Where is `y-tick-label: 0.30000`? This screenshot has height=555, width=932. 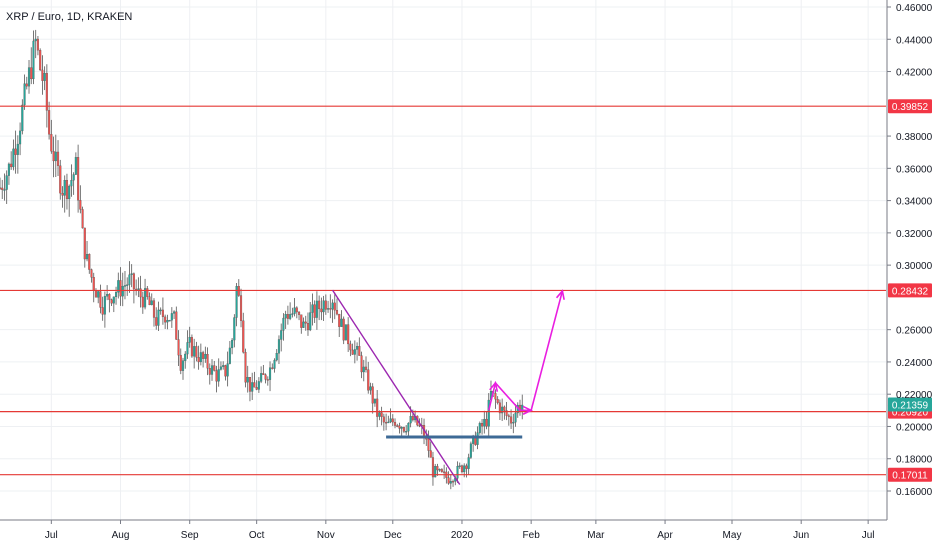
y-tick-label: 0.30000 is located at coordinates (914, 266).